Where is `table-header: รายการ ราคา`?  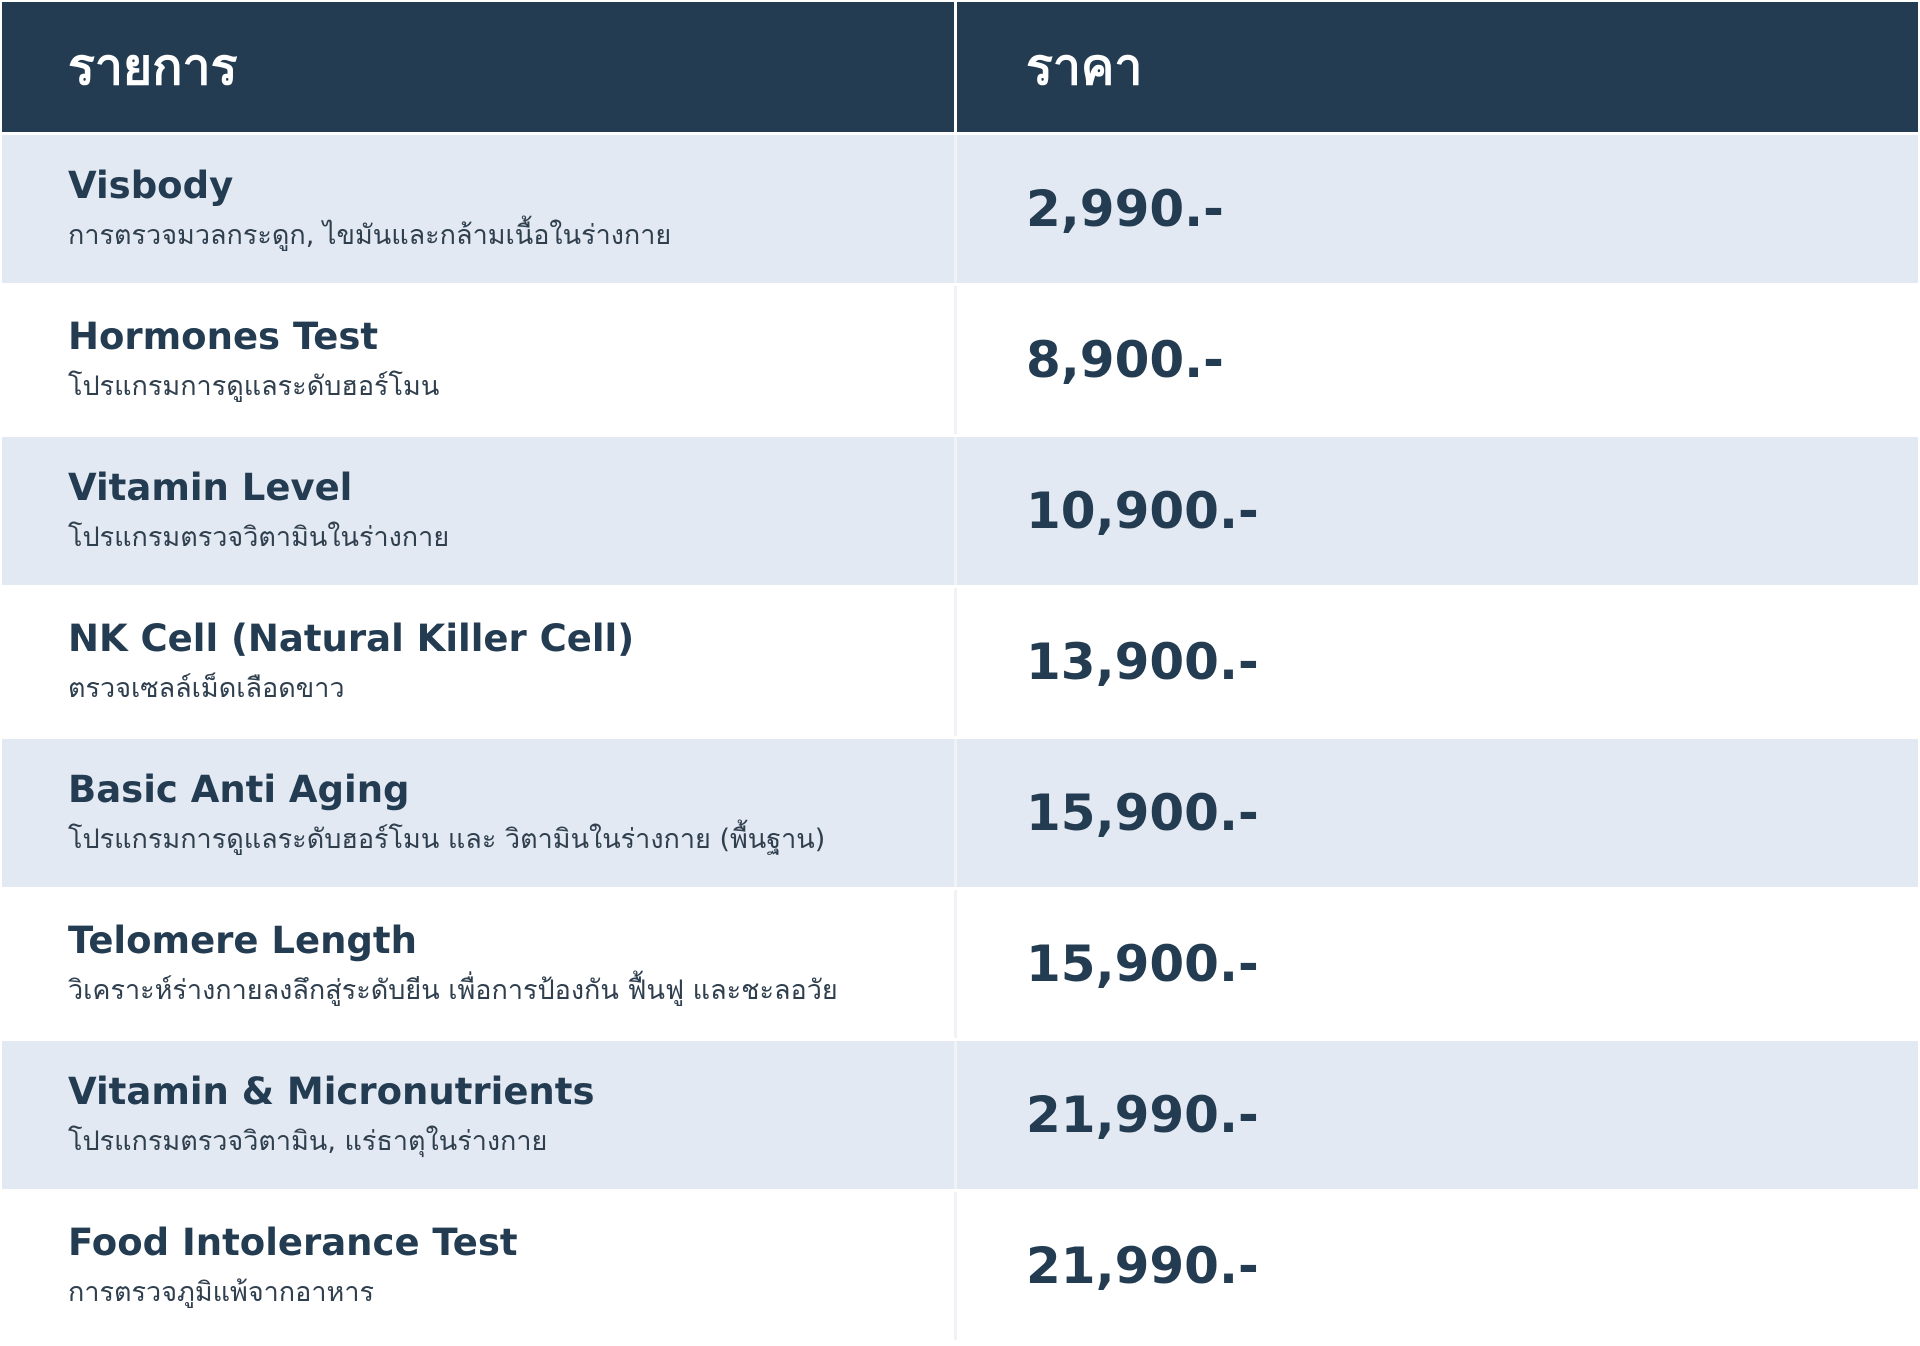 table-header: รายการ ราคา is located at coordinates (960, 67).